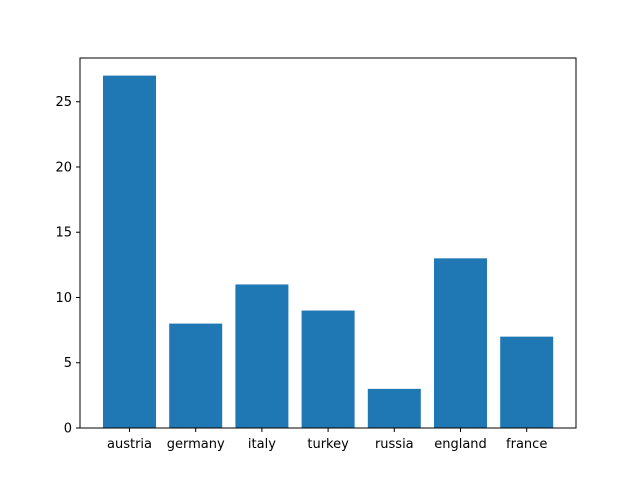 The image size is (640, 480). I want to click on x-tick-label: france, so click(526, 444).